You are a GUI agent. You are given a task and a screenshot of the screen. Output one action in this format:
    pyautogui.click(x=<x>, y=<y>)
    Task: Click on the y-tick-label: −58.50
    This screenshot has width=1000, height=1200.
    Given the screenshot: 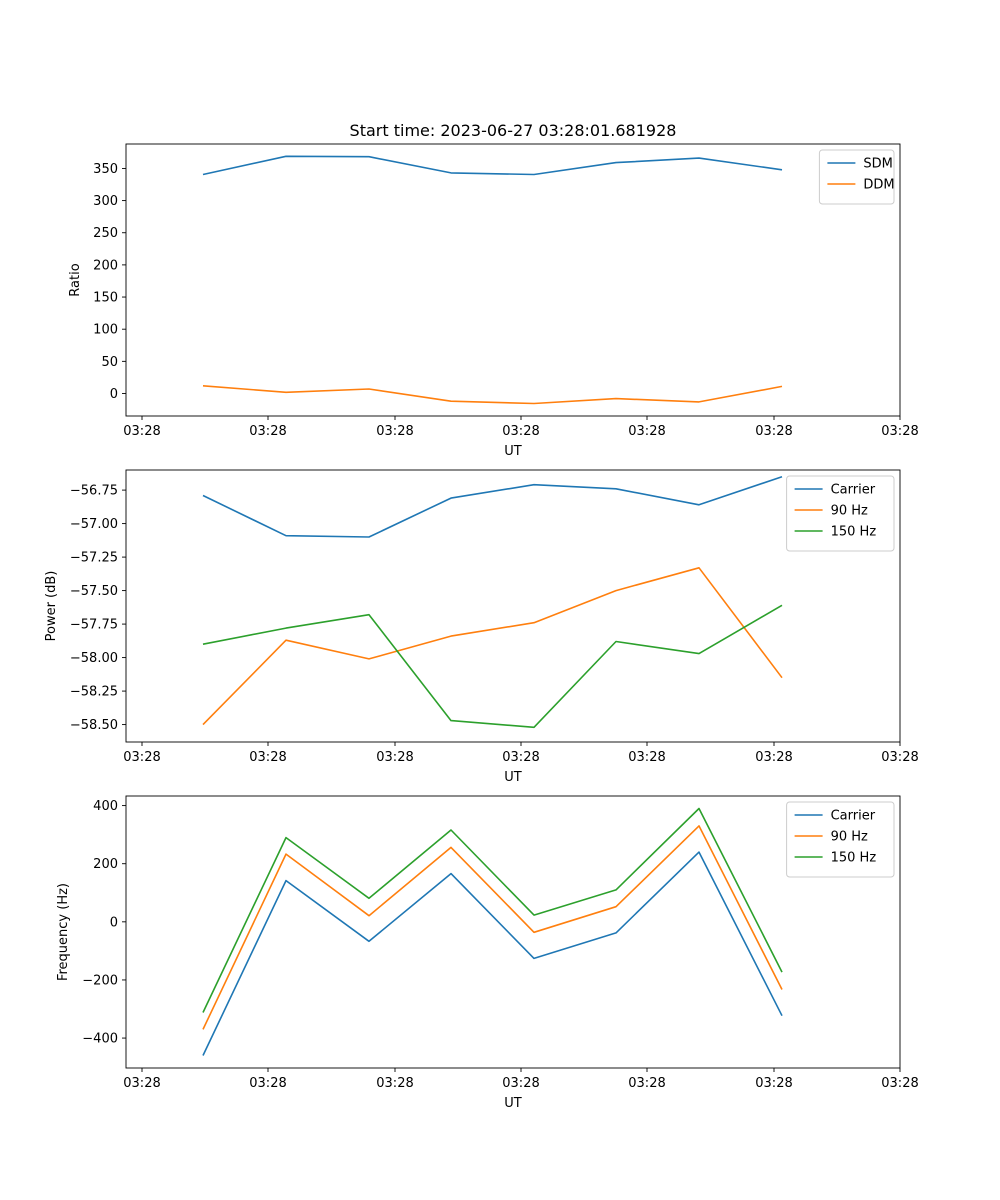 What is the action you would take?
    pyautogui.click(x=94, y=725)
    